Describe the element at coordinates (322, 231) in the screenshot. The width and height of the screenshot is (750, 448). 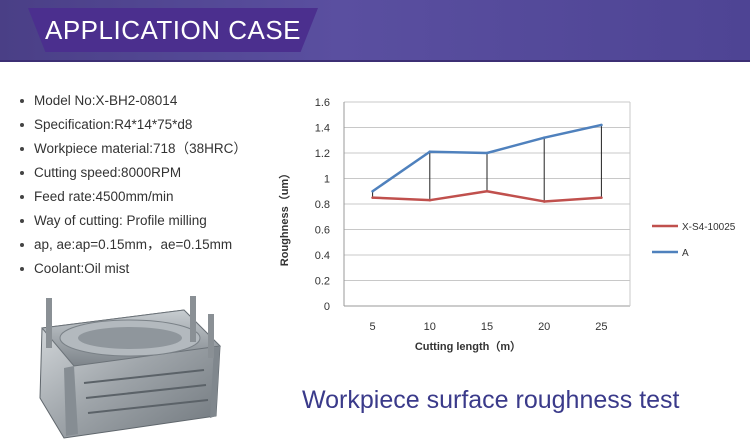
I see `y-tick-label: 0.6` at that location.